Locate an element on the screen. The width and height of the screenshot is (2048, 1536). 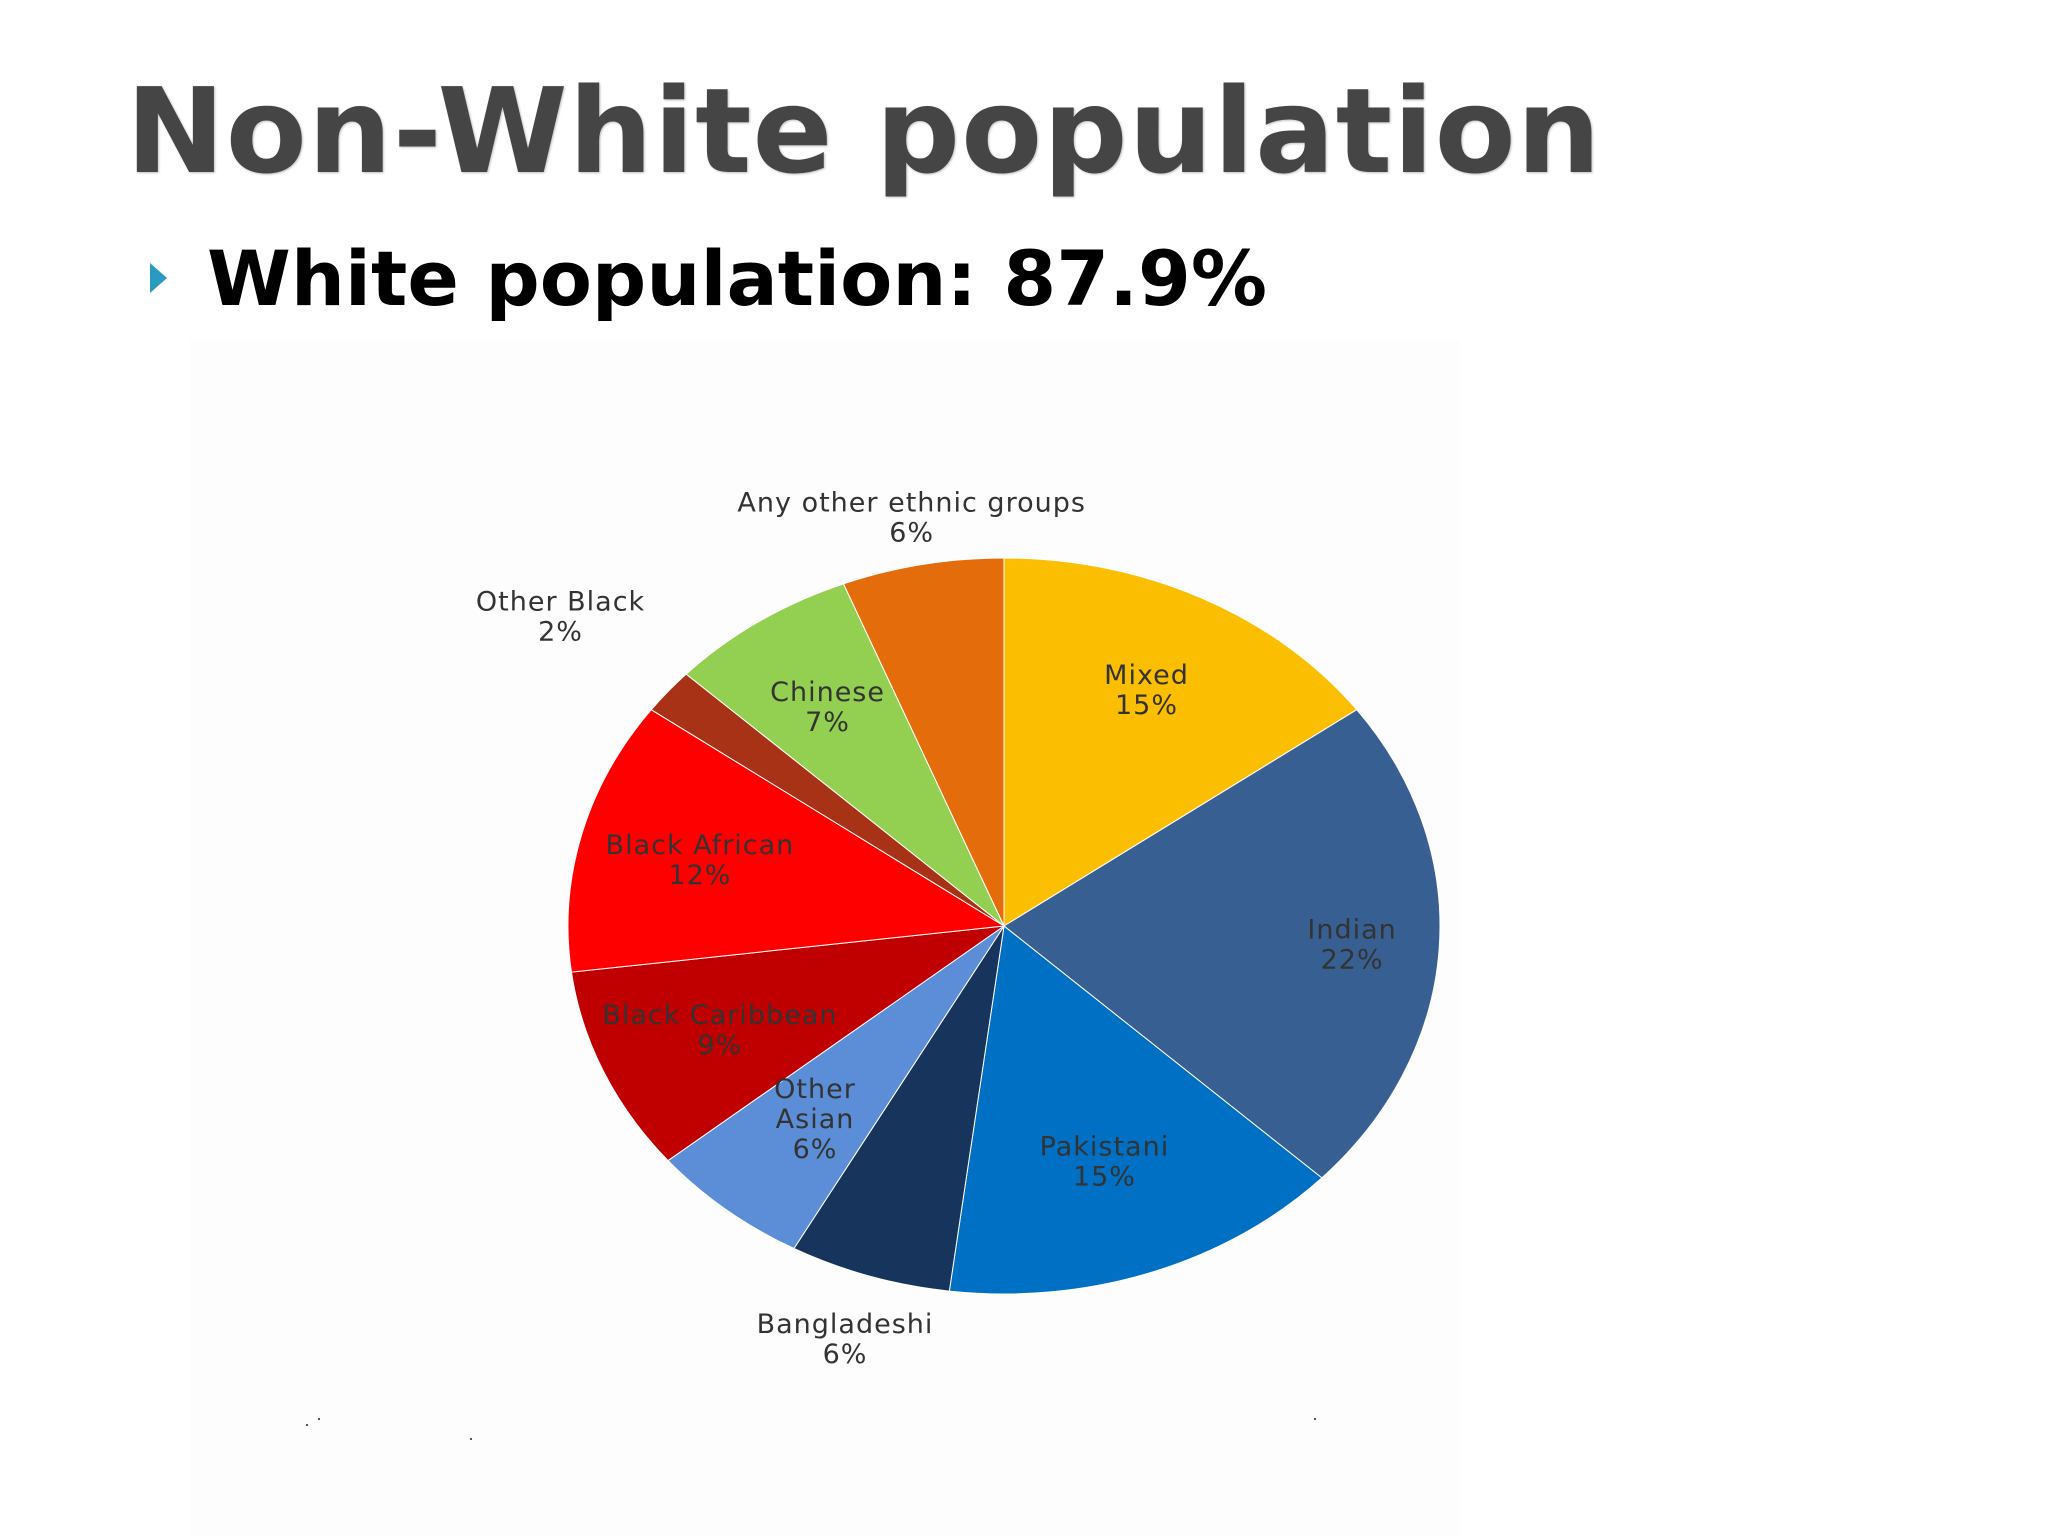
pie-slice-any-other-ethnic-groups is located at coordinates (923, 742).